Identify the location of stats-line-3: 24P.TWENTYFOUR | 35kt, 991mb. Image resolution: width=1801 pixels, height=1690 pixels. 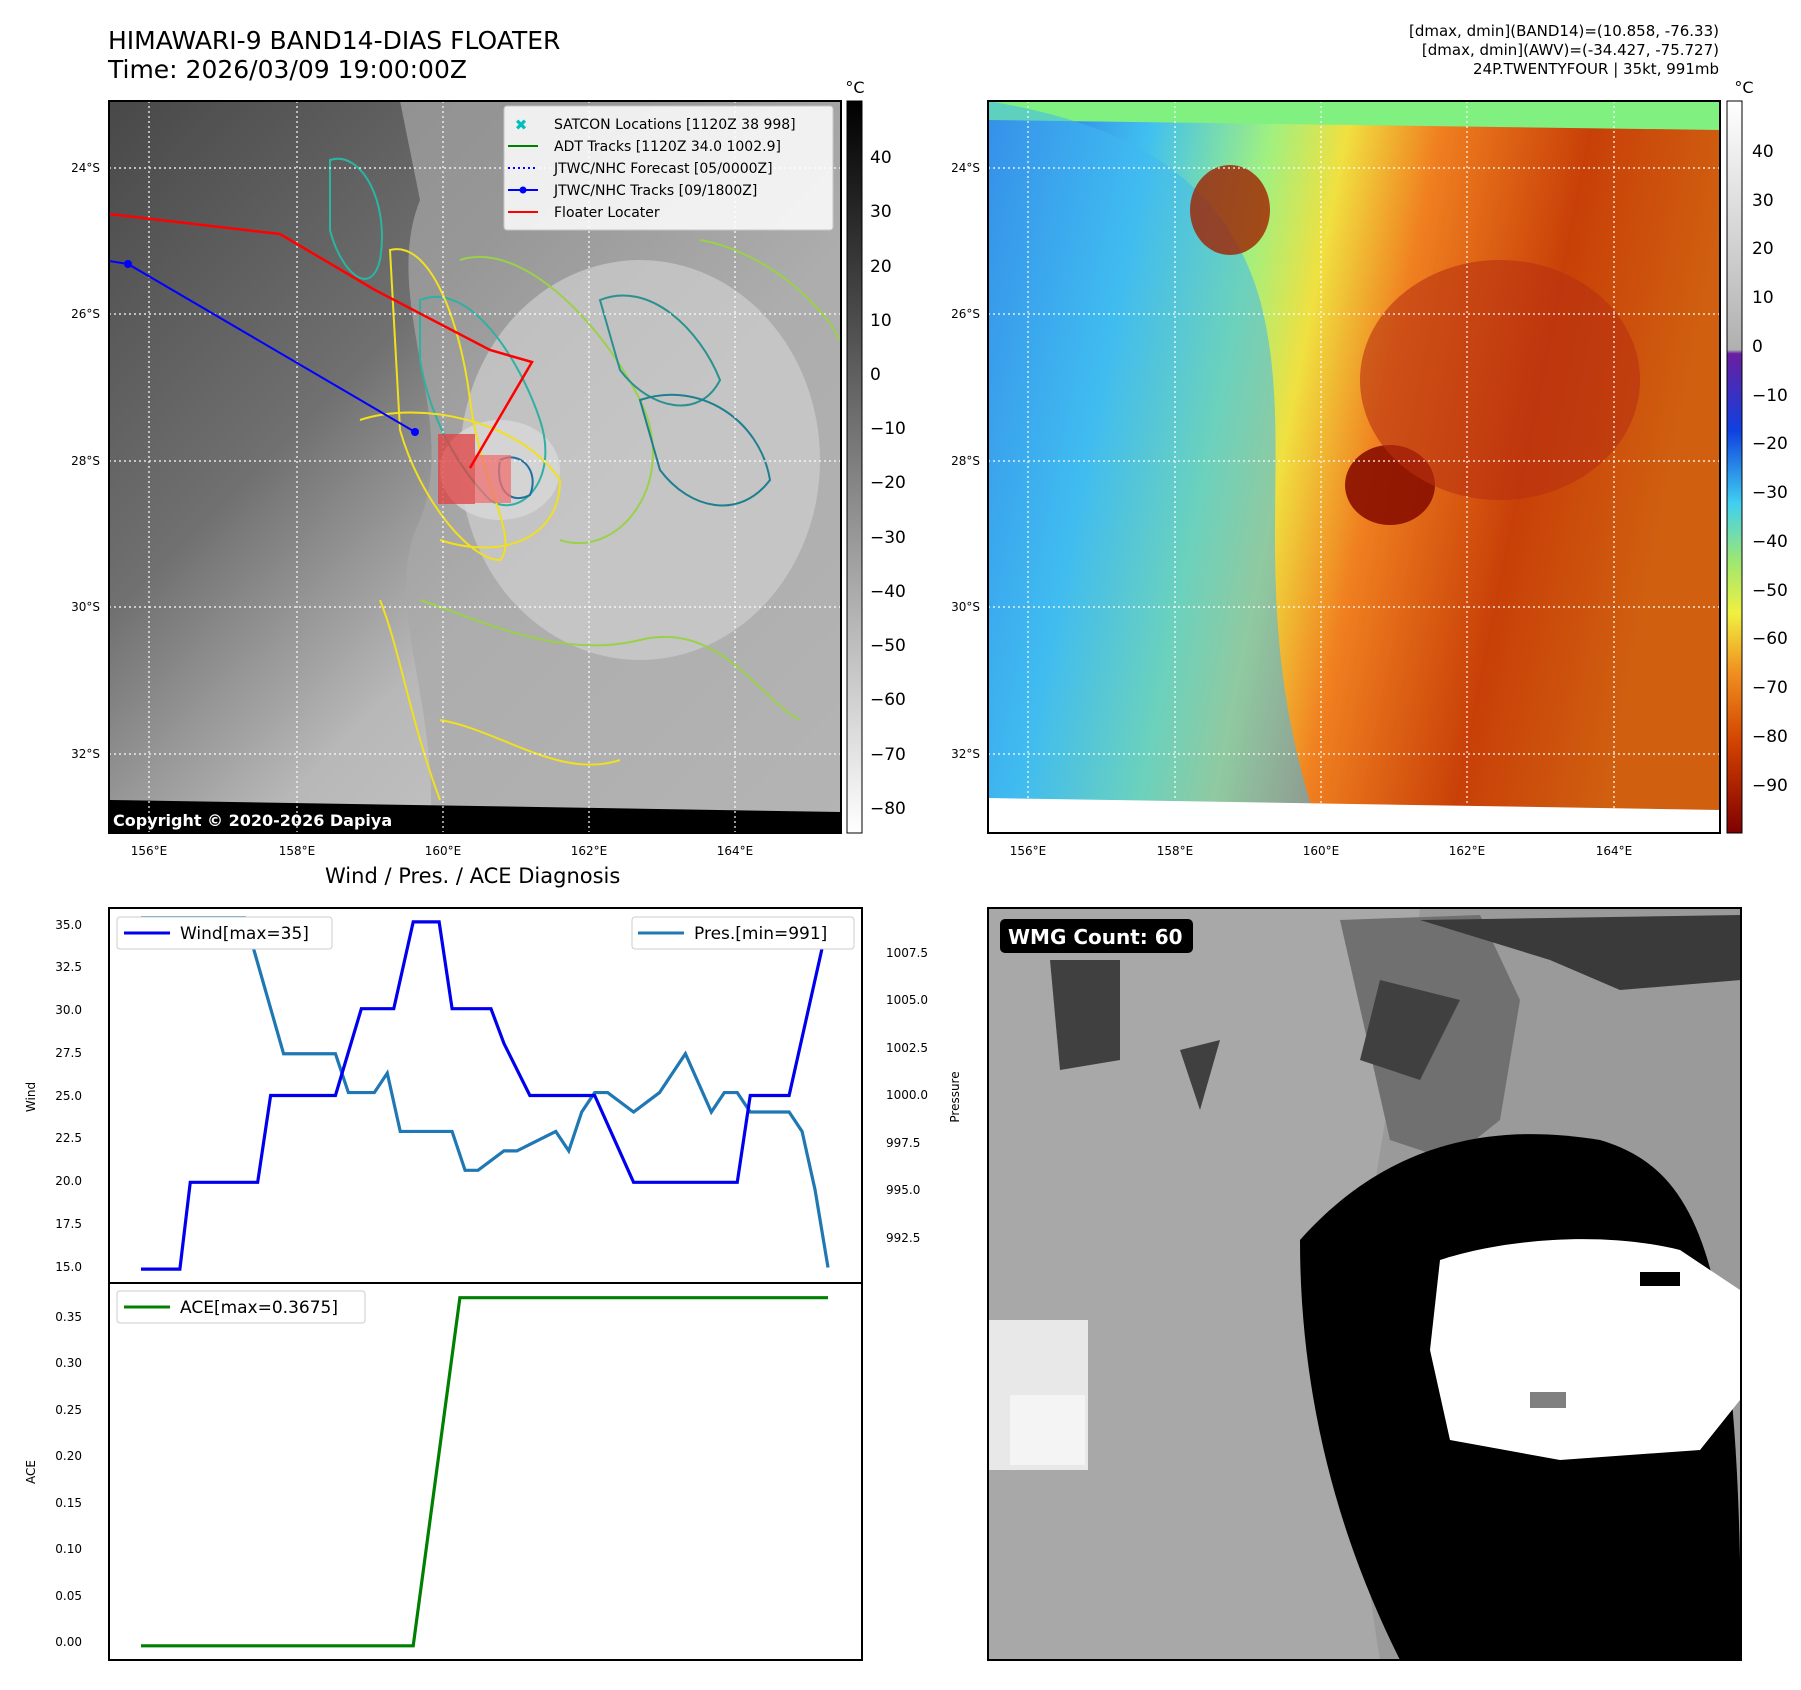
(1596, 69).